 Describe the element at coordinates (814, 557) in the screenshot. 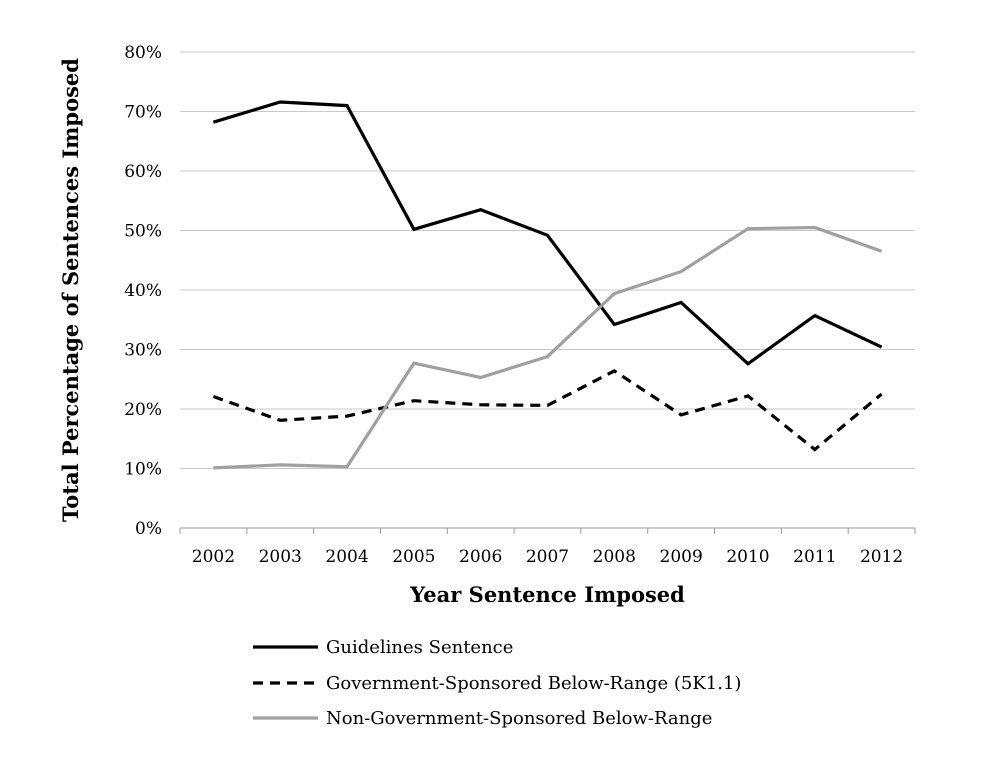

I see `x-tick-label: 2011` at that location.